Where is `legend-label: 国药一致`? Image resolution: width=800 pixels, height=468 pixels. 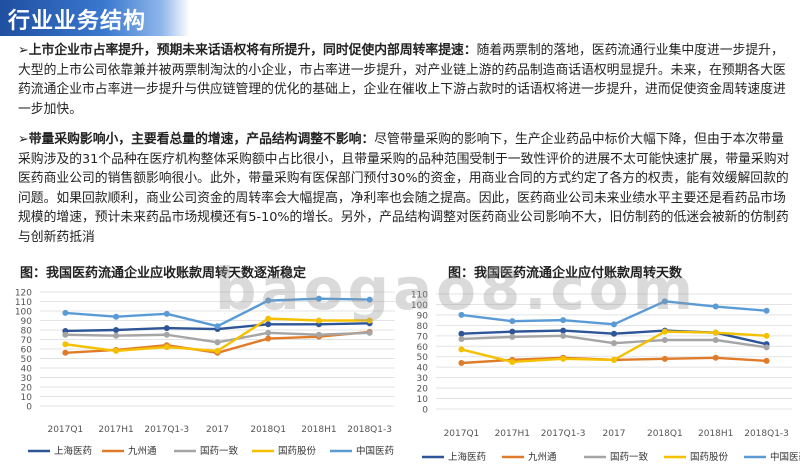 legend-label: 国药一致 is located at coordinates (629, 457).